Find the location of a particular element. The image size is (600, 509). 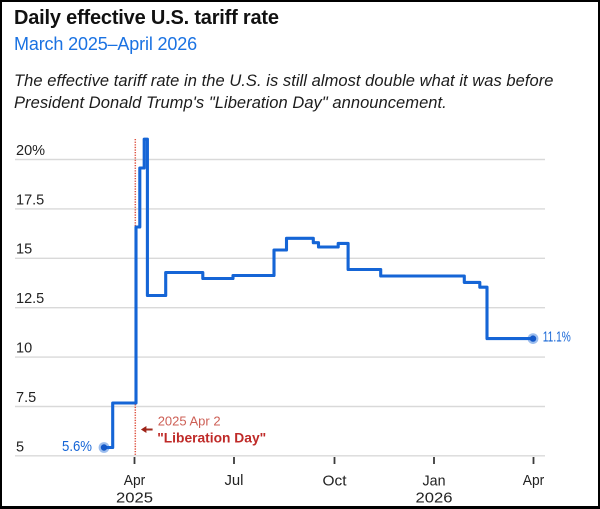

svg-text: 12.5 is located at coordinates (30, 299).